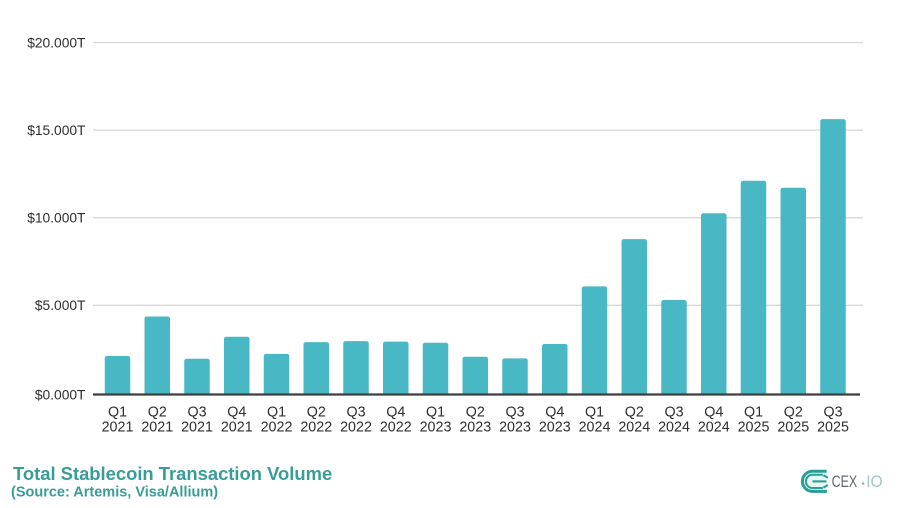  What do you see at coordinates (874, 481) in the screenshot?
I see `svg-text: IO` at bounding box center [874, 481].